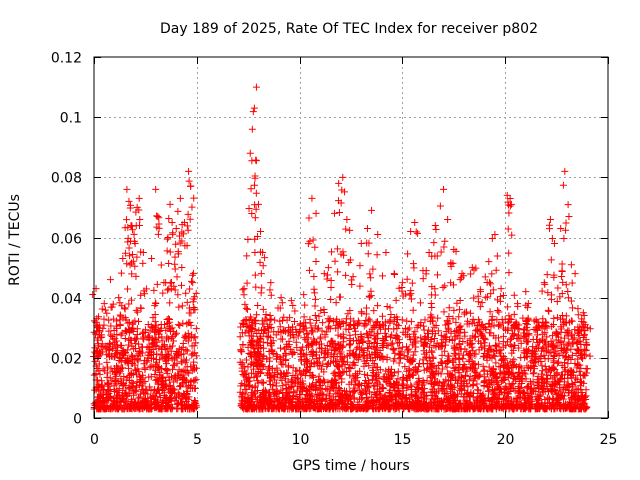 The image size is (640, 480). I want to click on y-tick-label: 0.04, so click(66, 300).